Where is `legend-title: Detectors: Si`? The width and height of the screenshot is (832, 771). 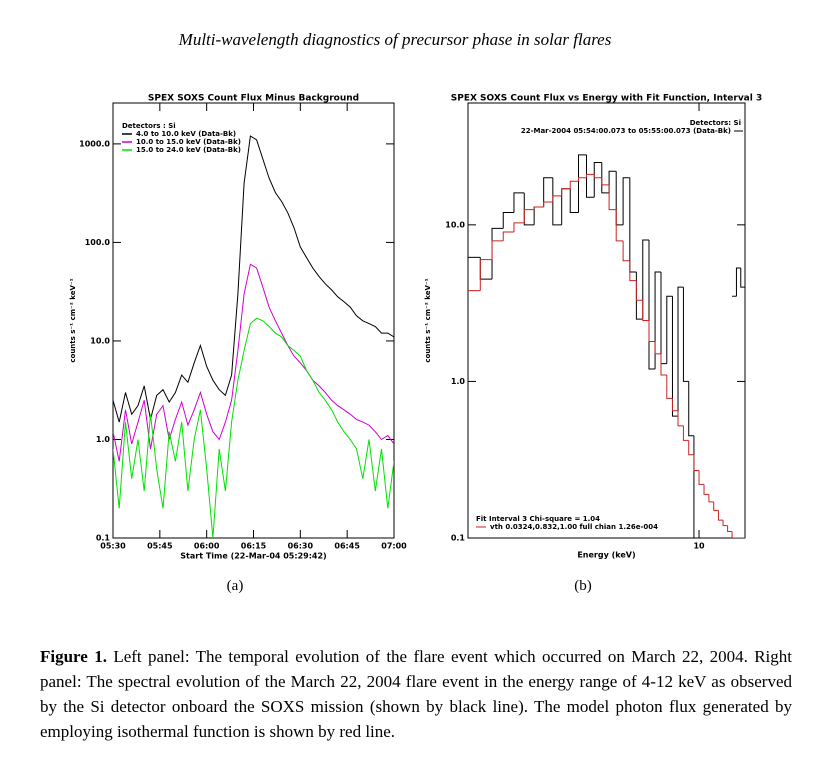
legend-title: Detectors: Si is located at coordinates (715, 123).